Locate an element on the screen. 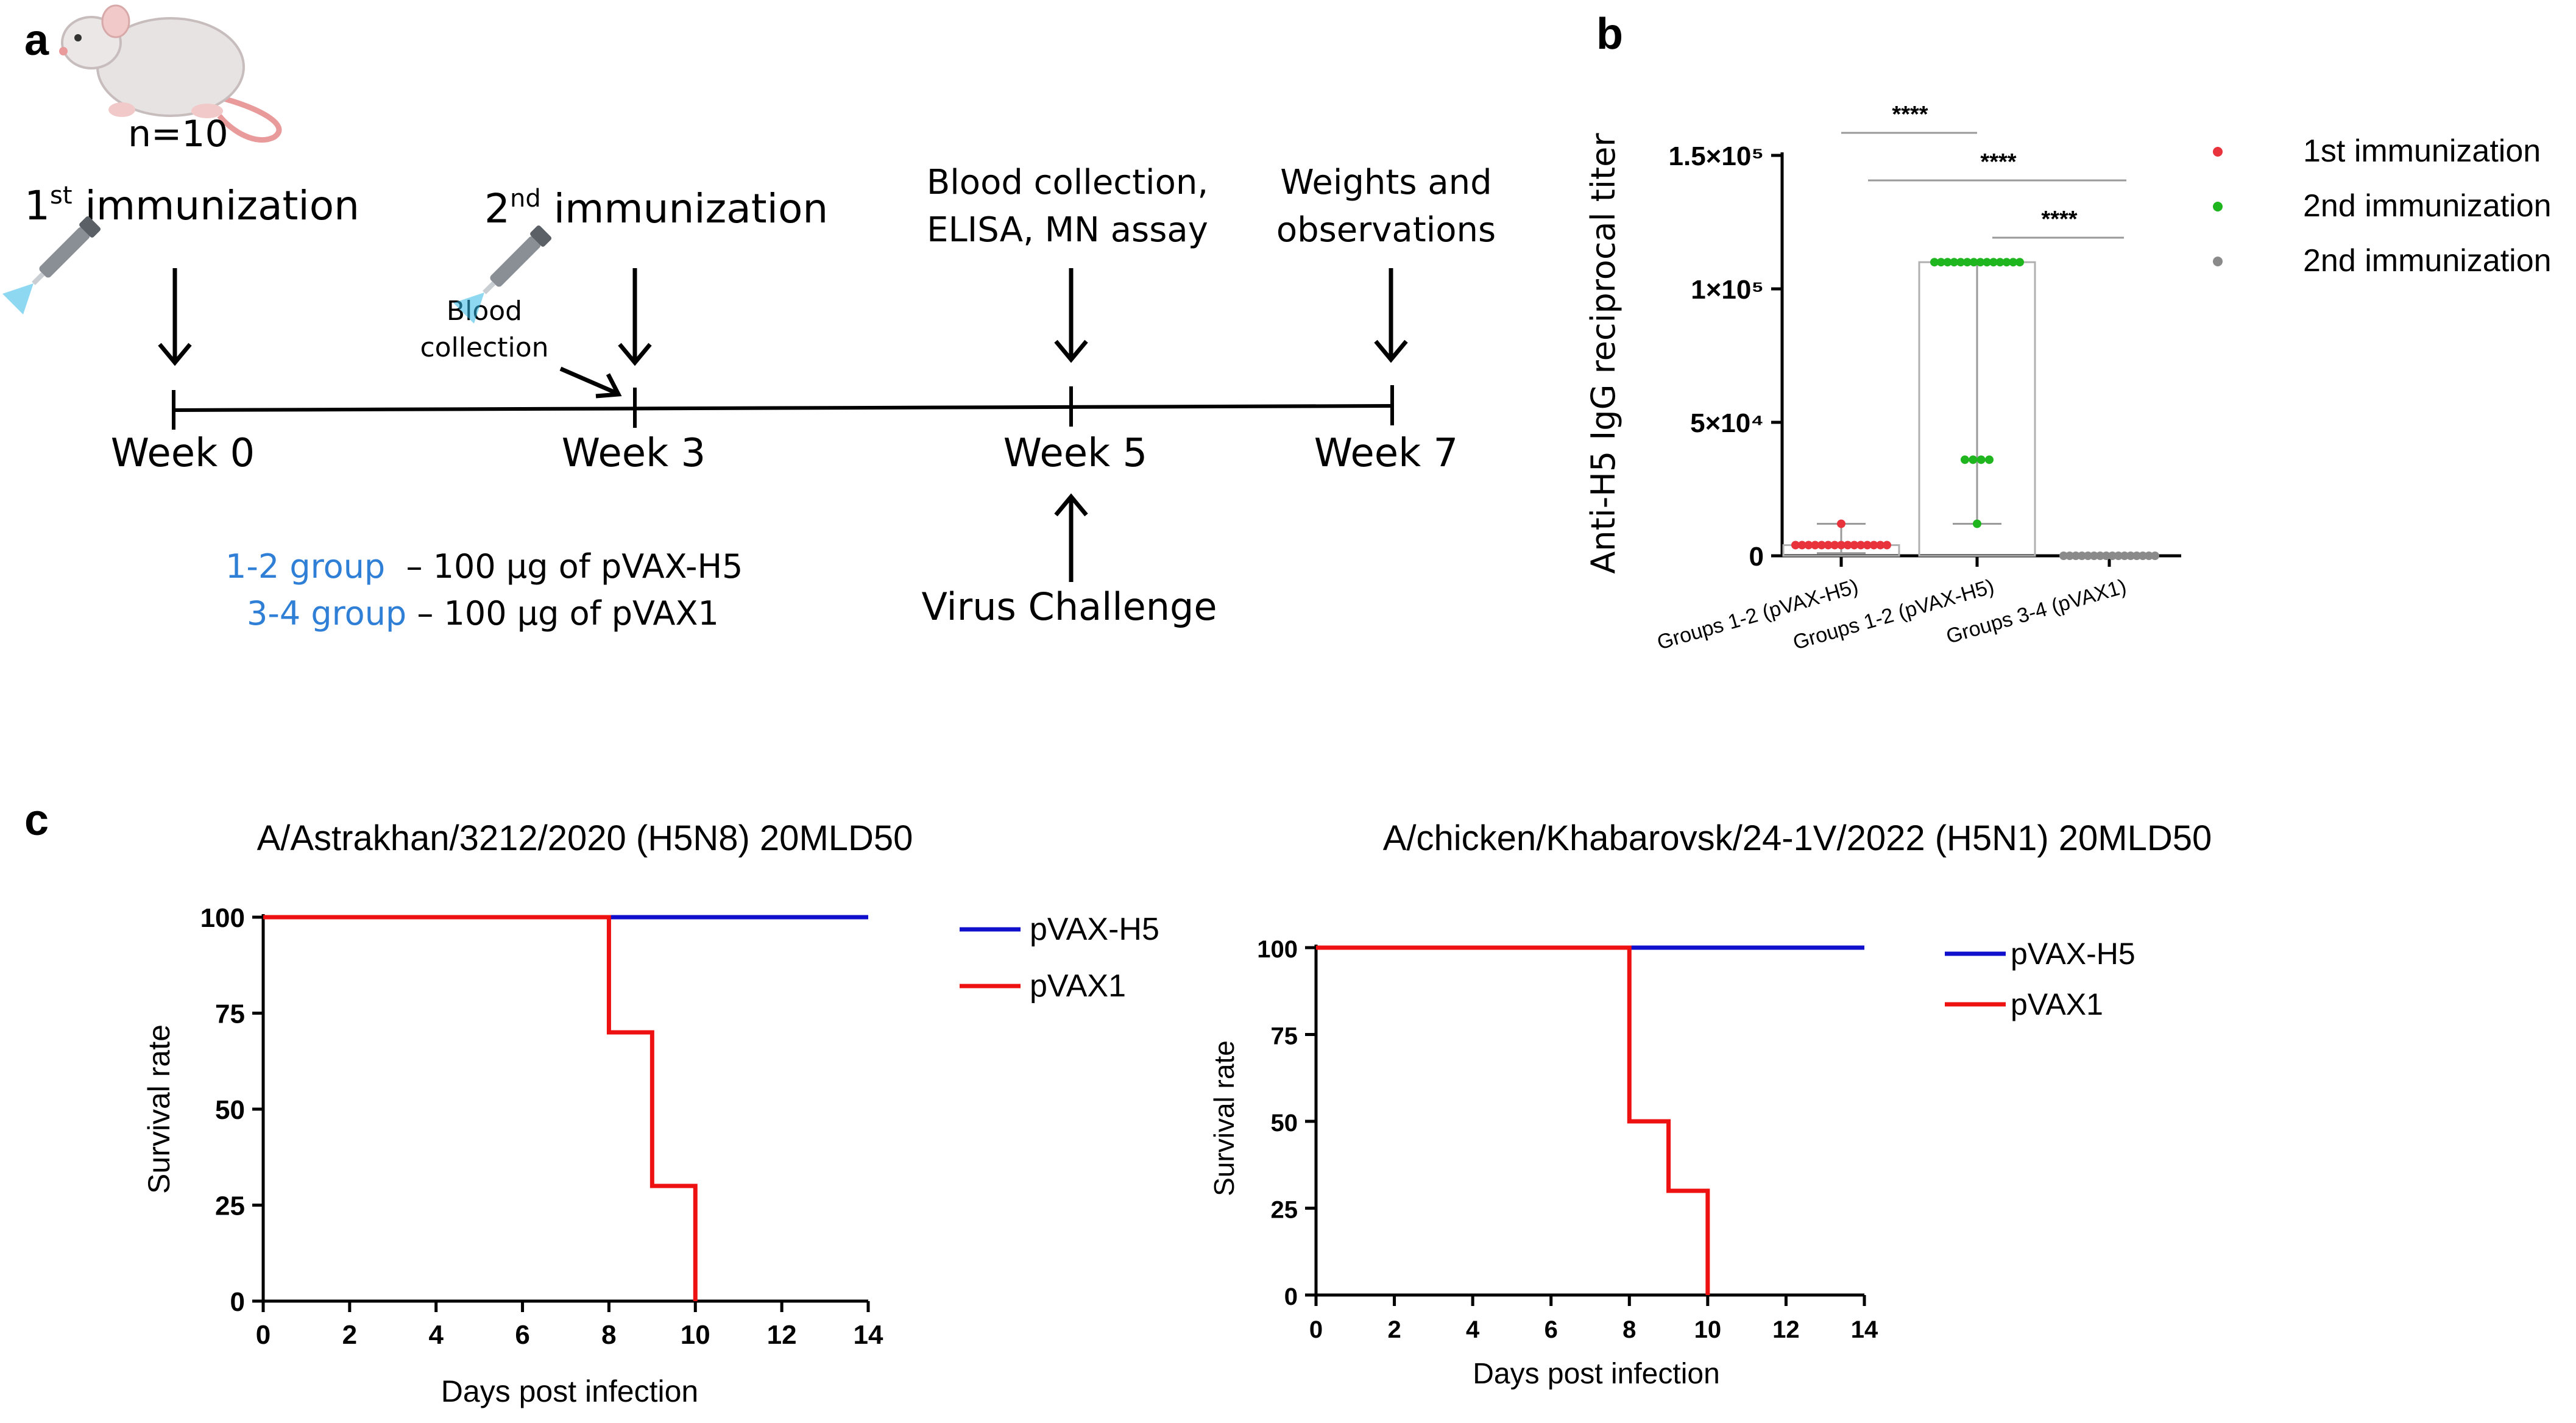 The height and width of the screenshot is (1423, 2576). blood-elisa-label-2: ELISA, MN assay is located at coordinates (1067, 230).